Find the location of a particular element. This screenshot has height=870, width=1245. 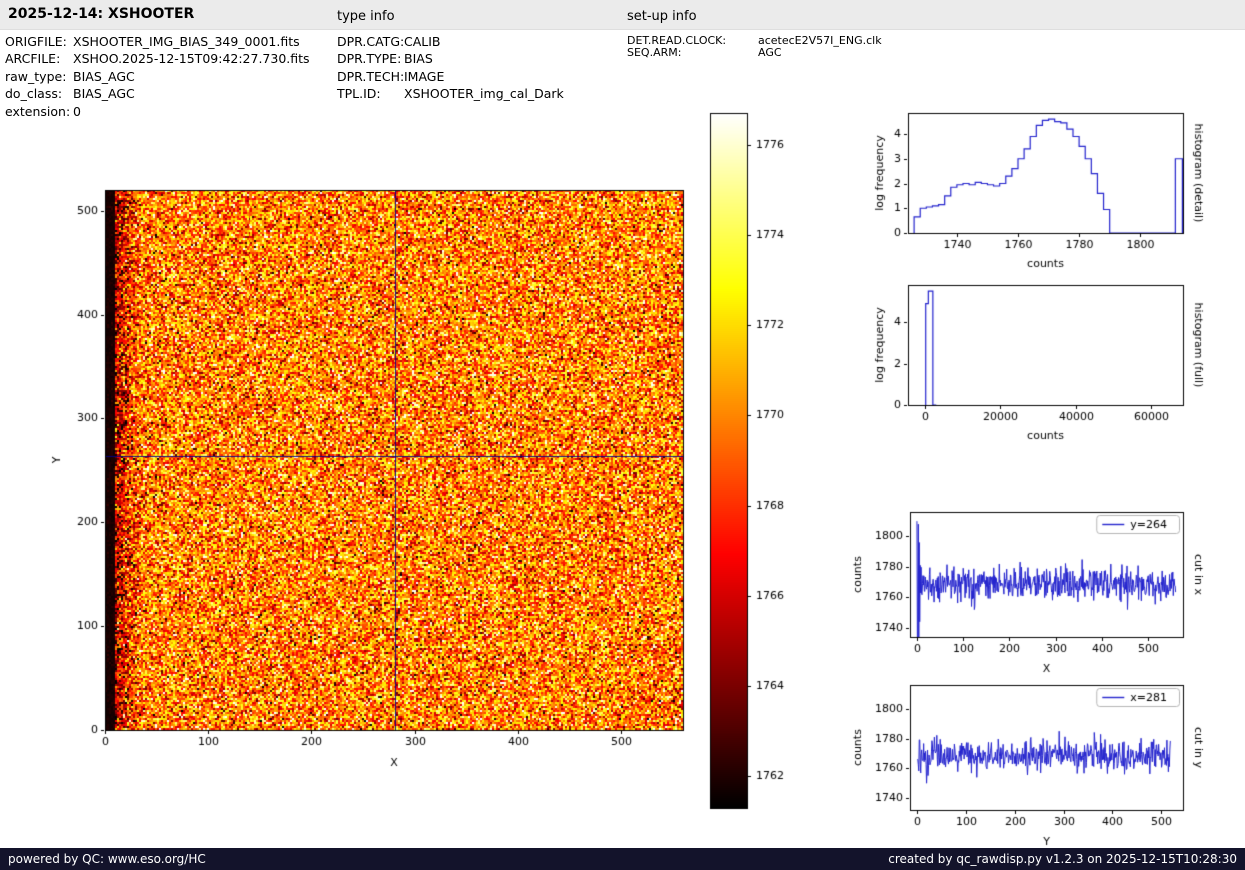

meta-label: do_class: is located at coordinates (34, 94).